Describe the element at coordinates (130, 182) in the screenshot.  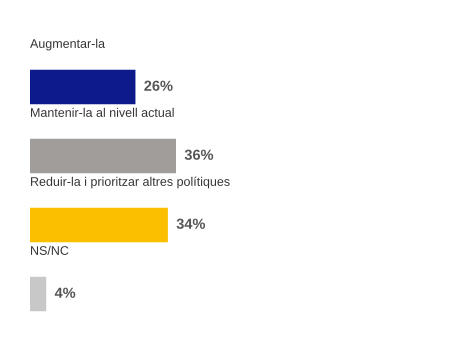
I see `y-tick-label: Reduir-la i prioritzar altres polítiques` at that location.